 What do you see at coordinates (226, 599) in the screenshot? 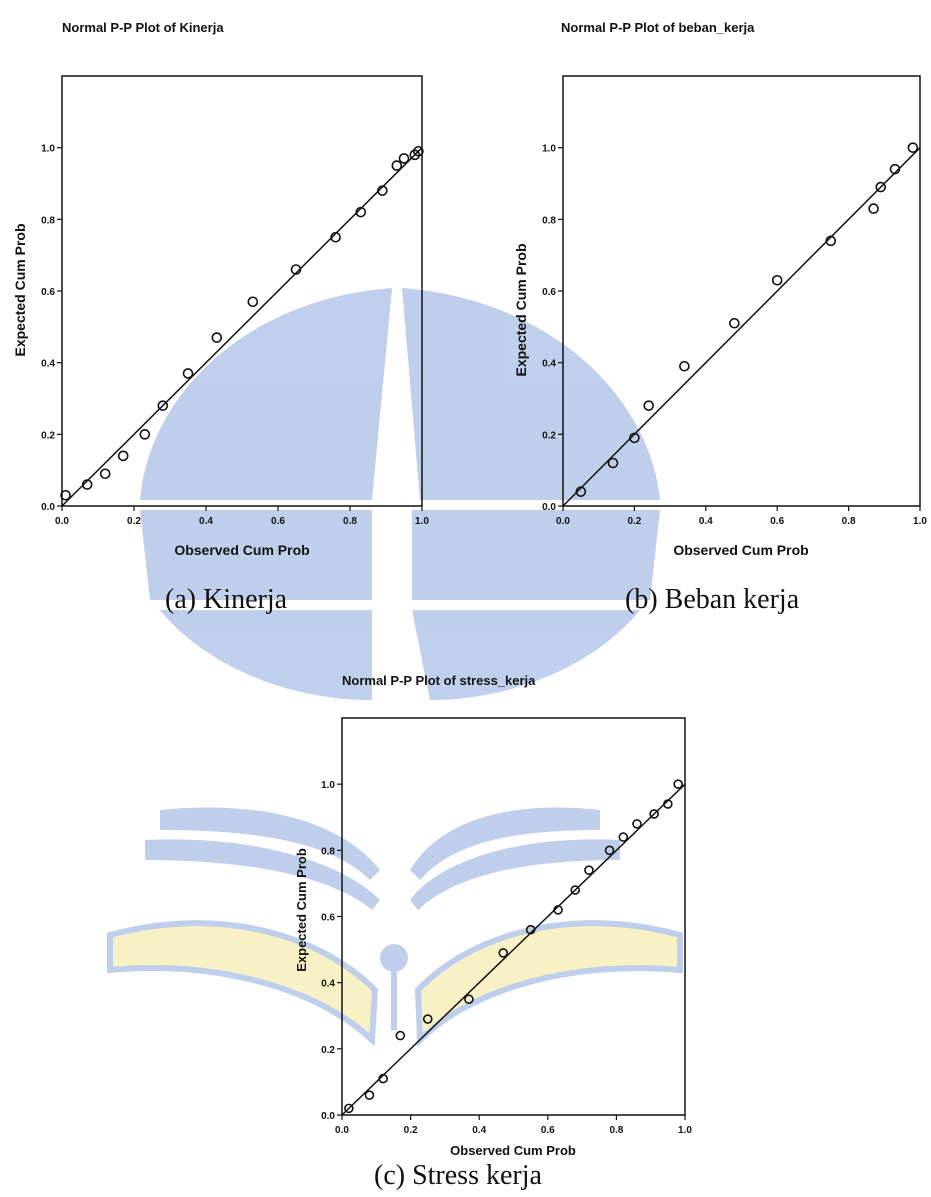
I see `caption-a: (a) Kinerja` at bounding box center [226, 599].